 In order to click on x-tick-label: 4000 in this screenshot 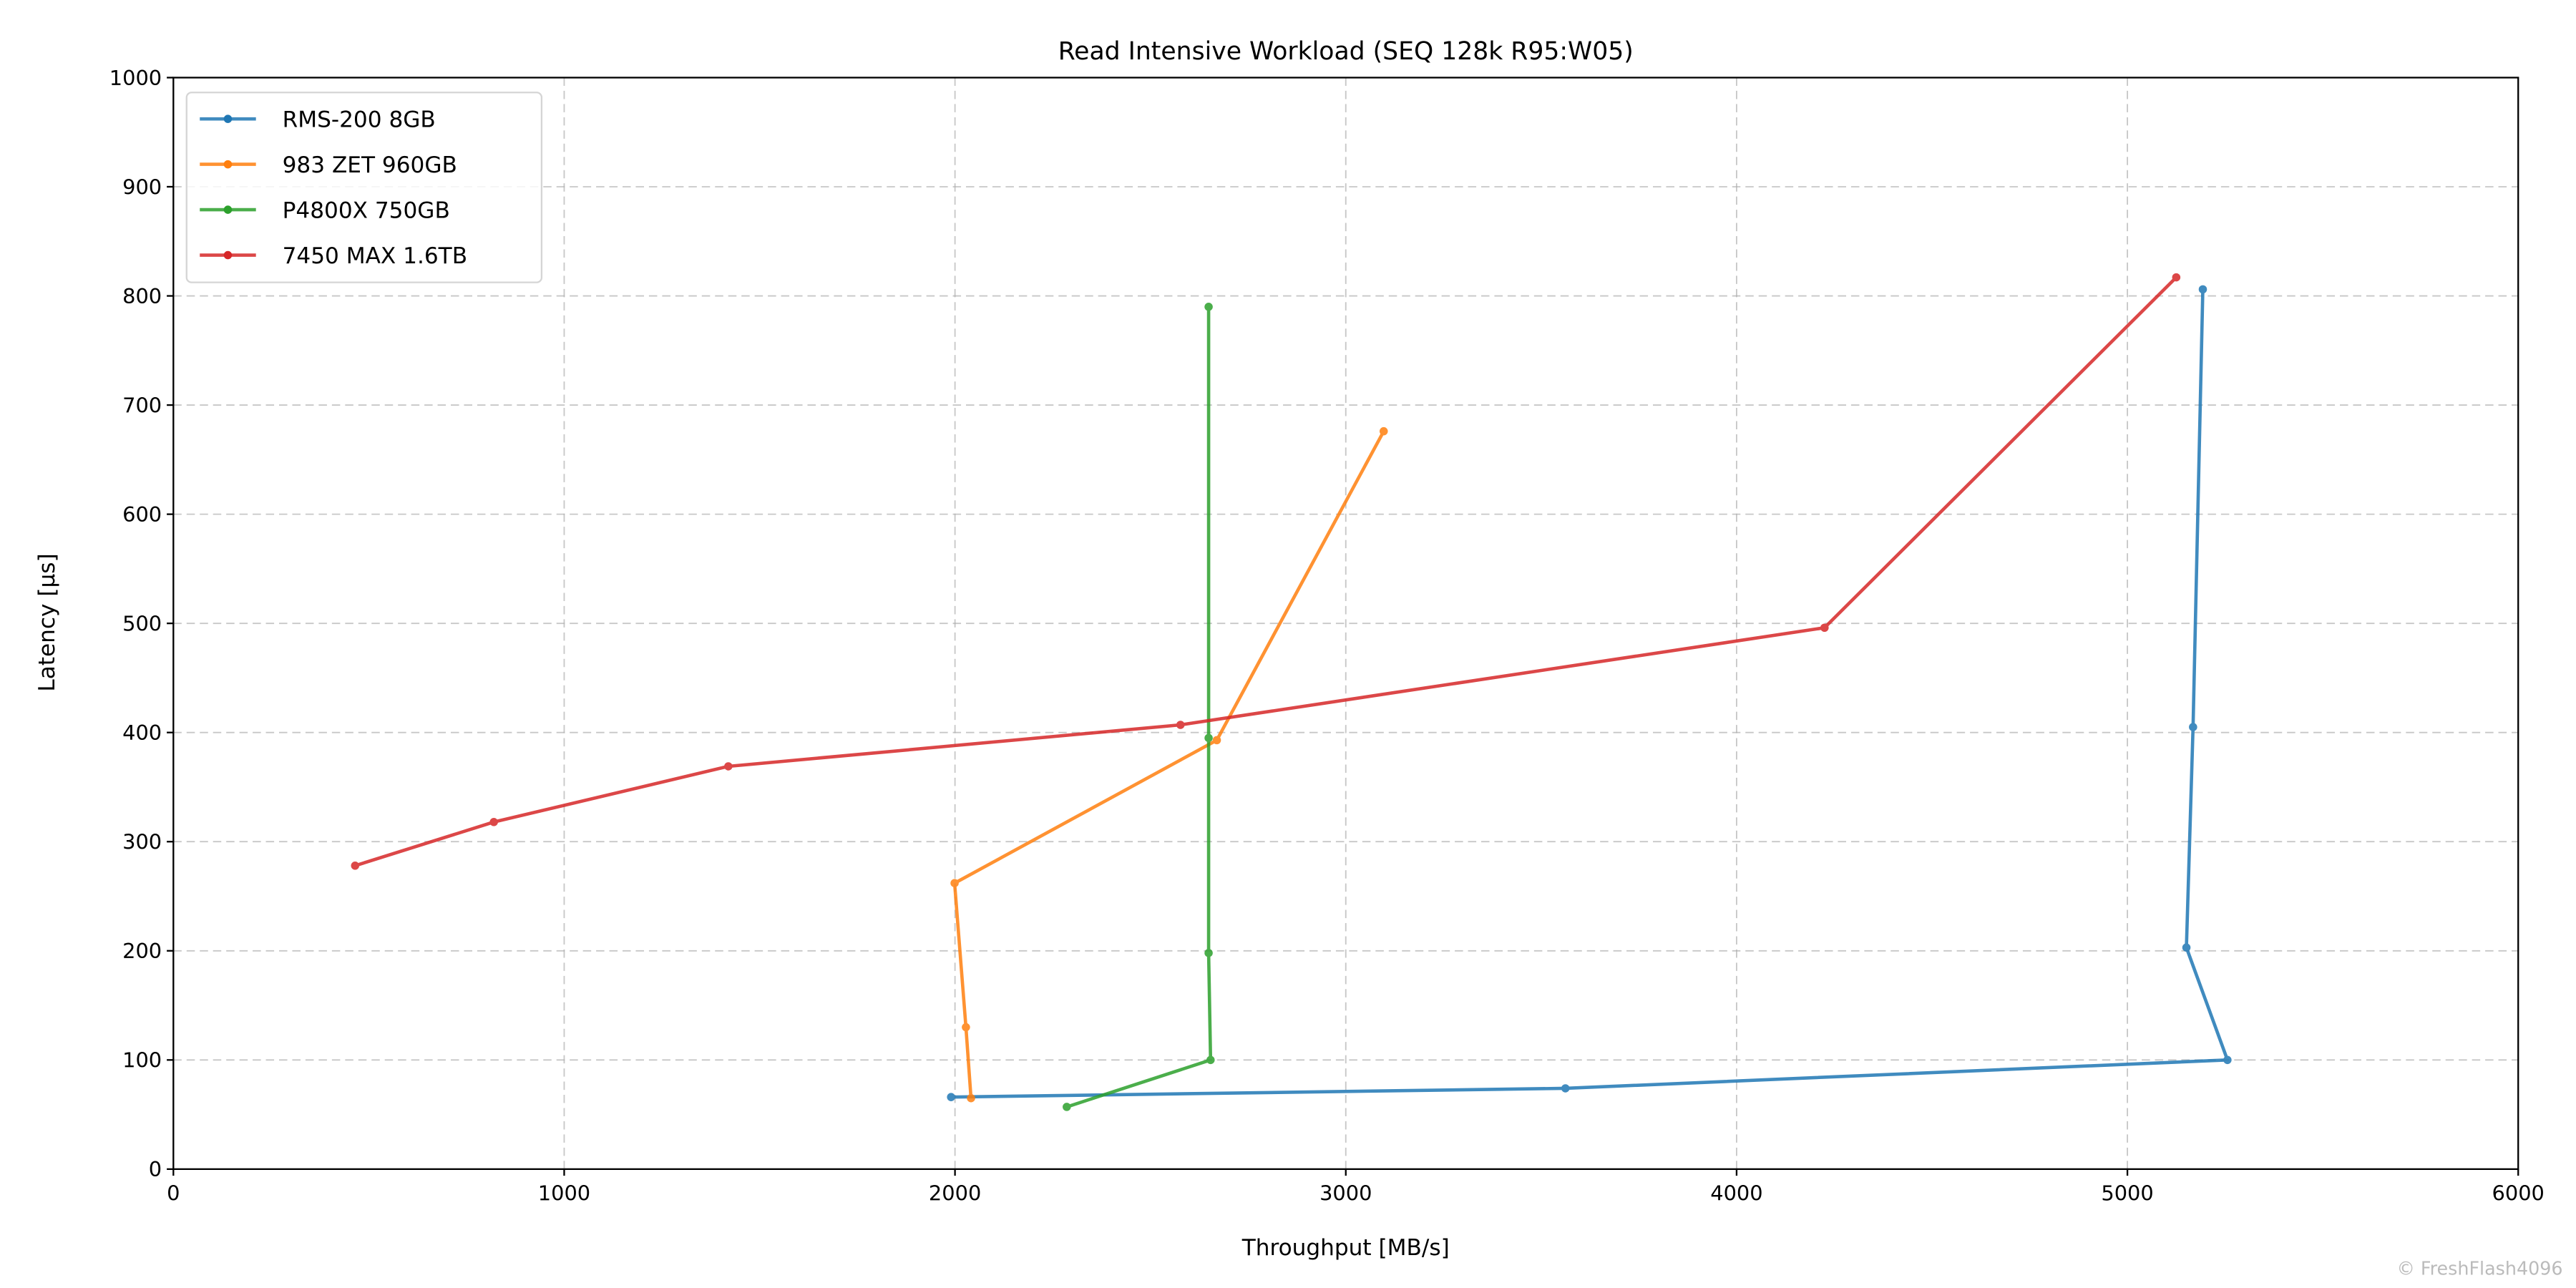, I will do `click(1736, 1193)`.